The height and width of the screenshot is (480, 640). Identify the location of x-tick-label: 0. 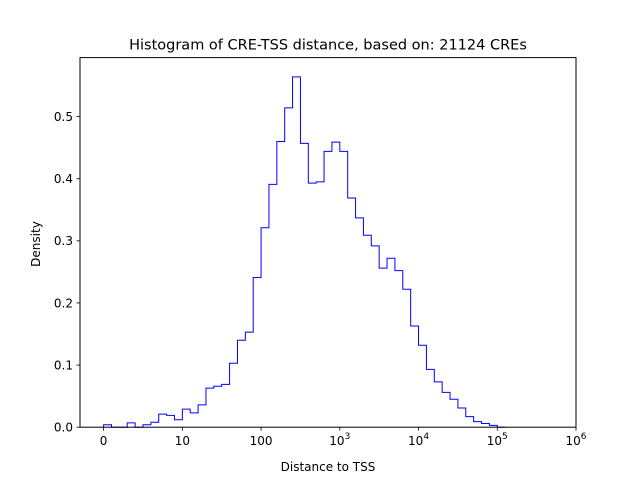
(104, 441).